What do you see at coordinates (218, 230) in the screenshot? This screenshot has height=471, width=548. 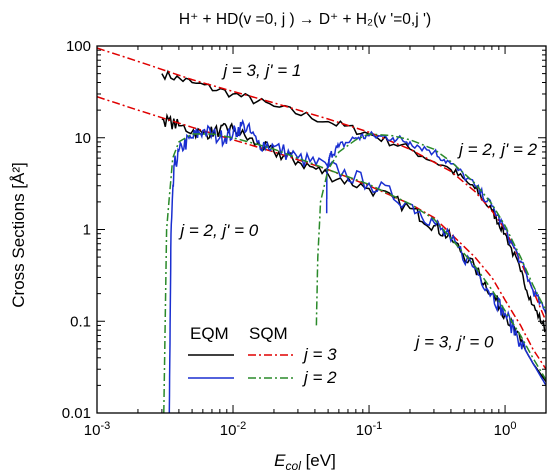 I see `annotation-3: j = 2, j' = 0` at bounding box center [218, 230].